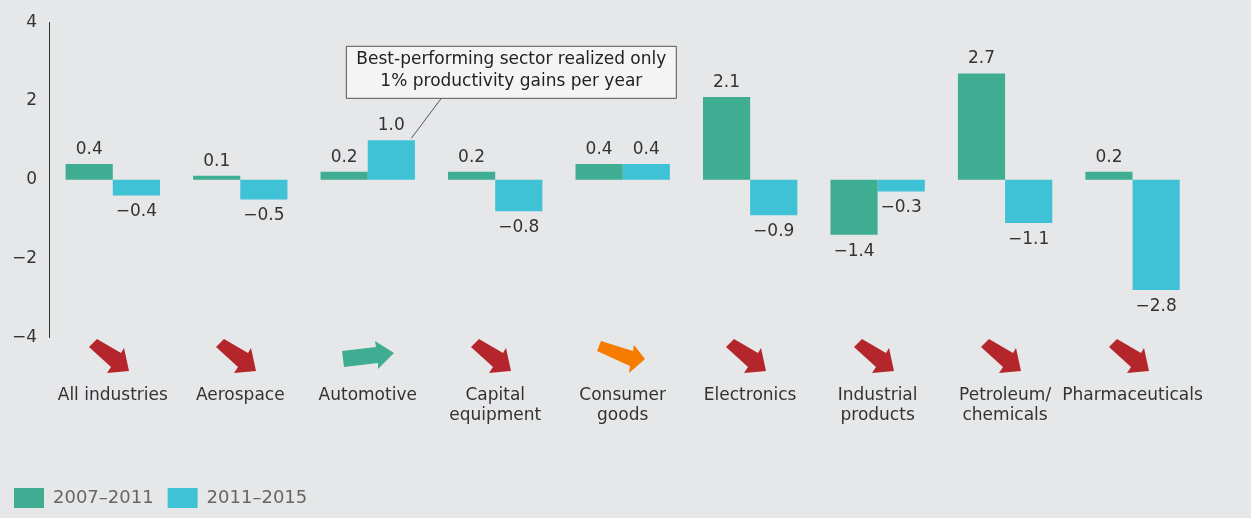 The height and width of the screenshot is (518, 1251). What do you see at coordinates (877, 404) in the screenshot?
I see `x-tick-label: Industrial products` at bounding box center [877, 404].